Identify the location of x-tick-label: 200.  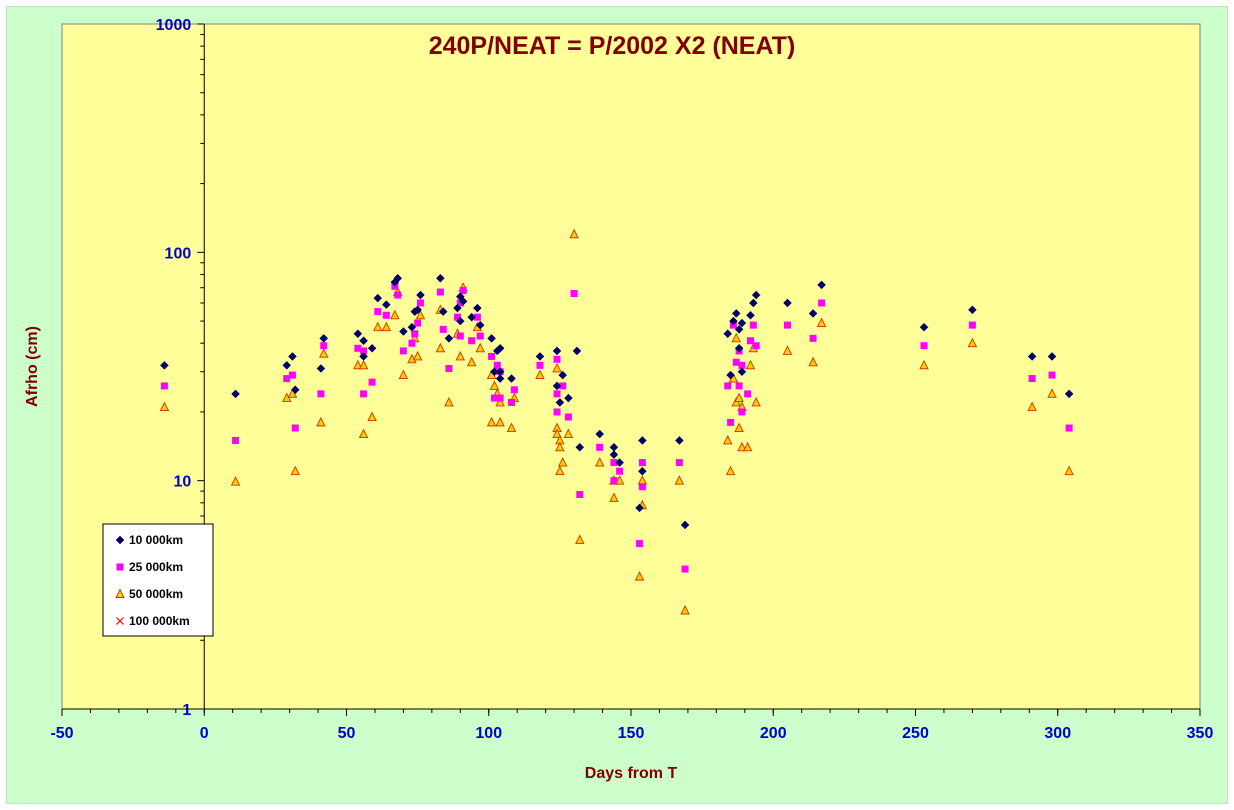
(773, 733).